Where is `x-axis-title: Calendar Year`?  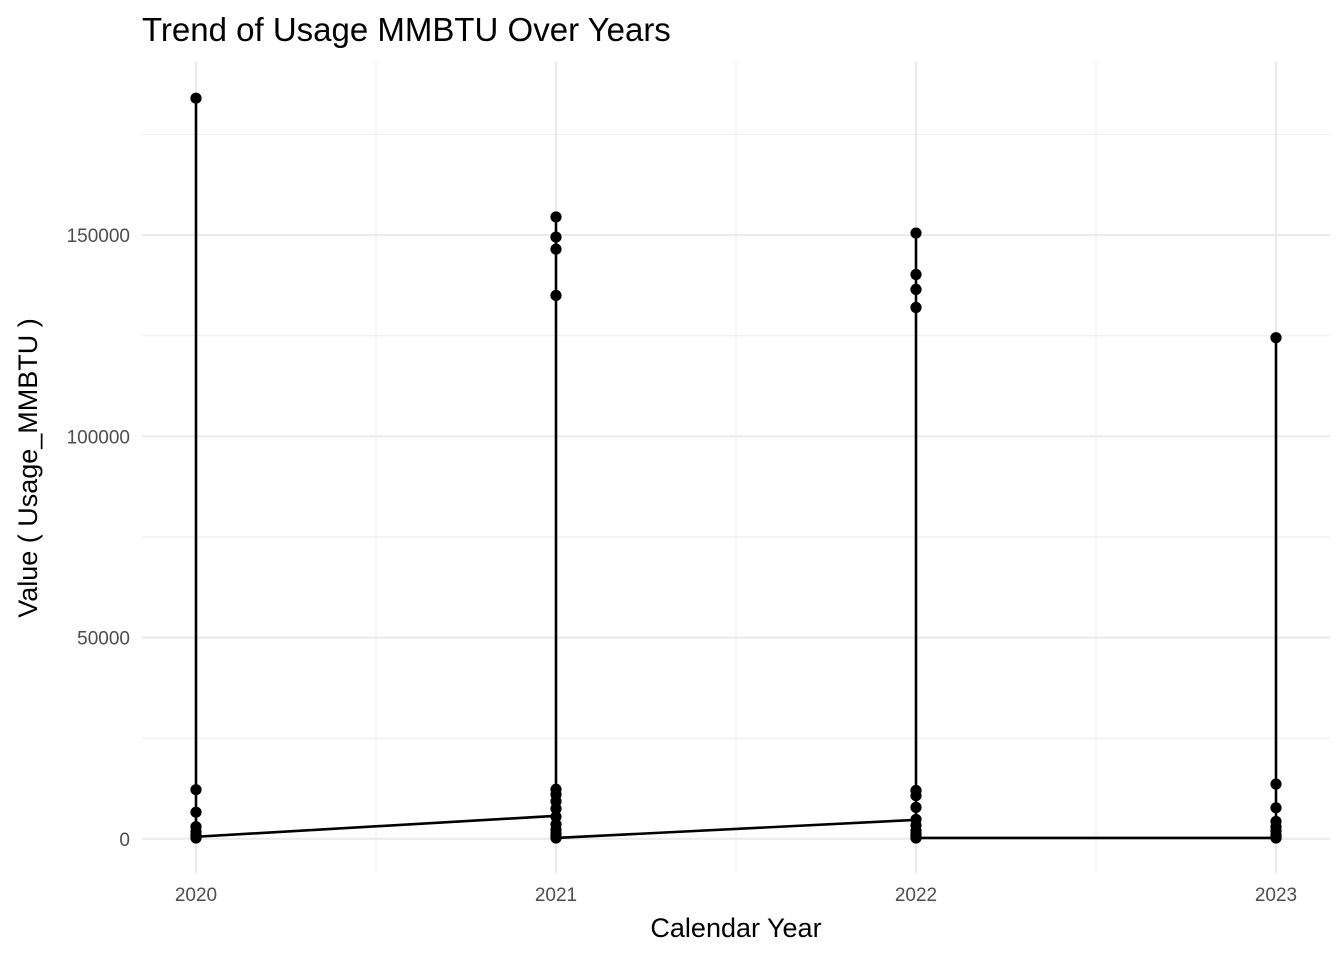
x-axis-title: Calendar Year is located at coordinates (735, 928).